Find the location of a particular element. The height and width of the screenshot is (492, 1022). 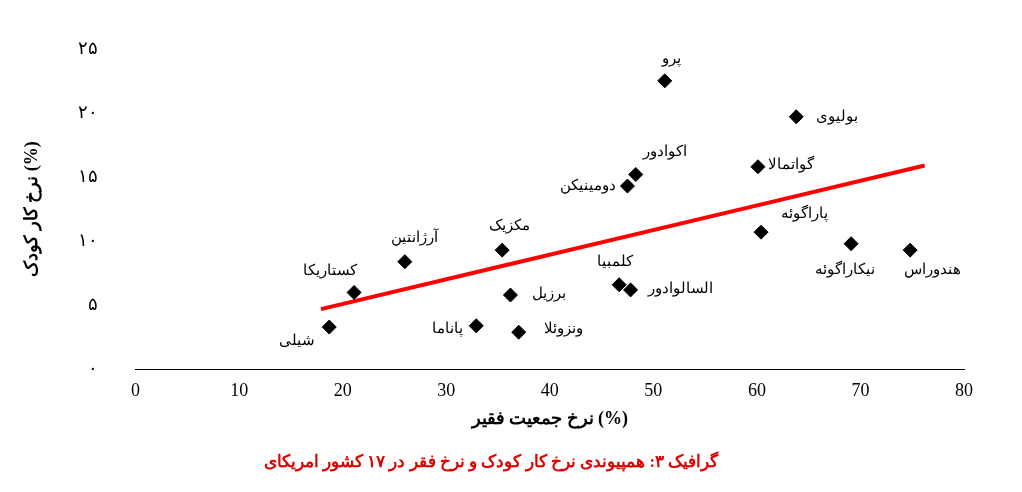

x-tick-label: 60 is located at coordinates (756, 389).